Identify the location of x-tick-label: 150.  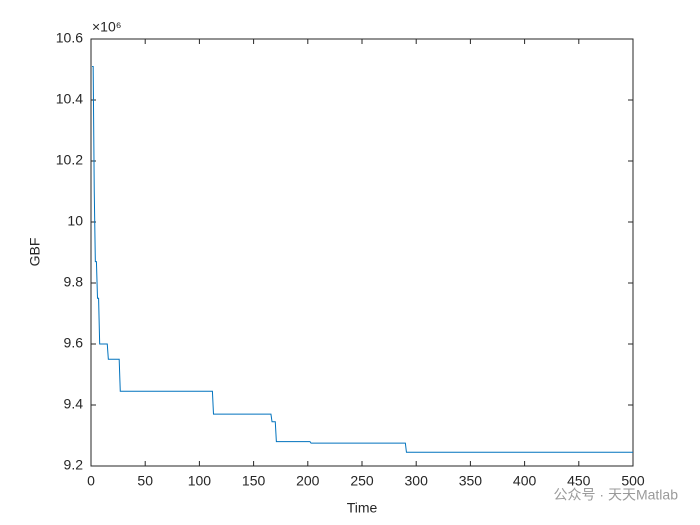
(254, 481).